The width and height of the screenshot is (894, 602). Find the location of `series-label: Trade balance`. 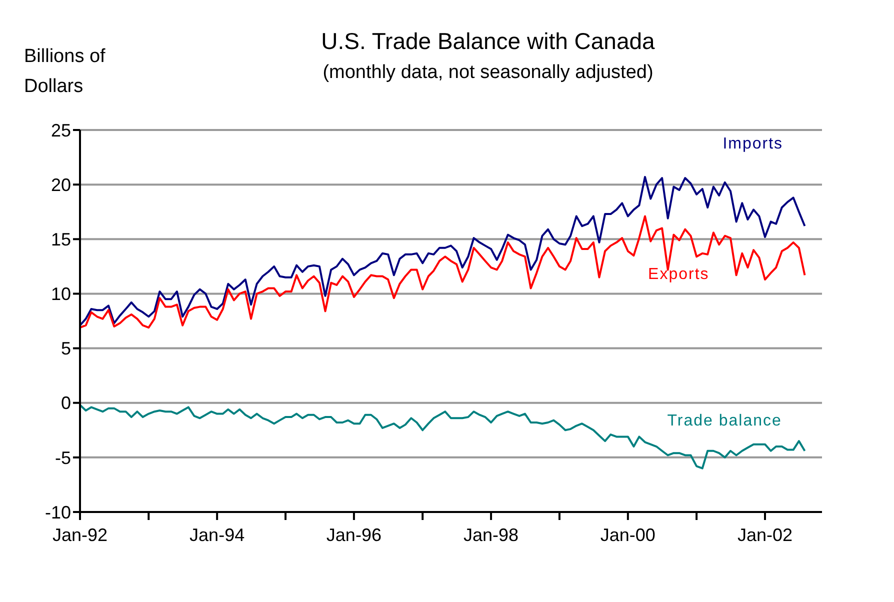

series-label: Trade balance is located at coordinates (724, 421).